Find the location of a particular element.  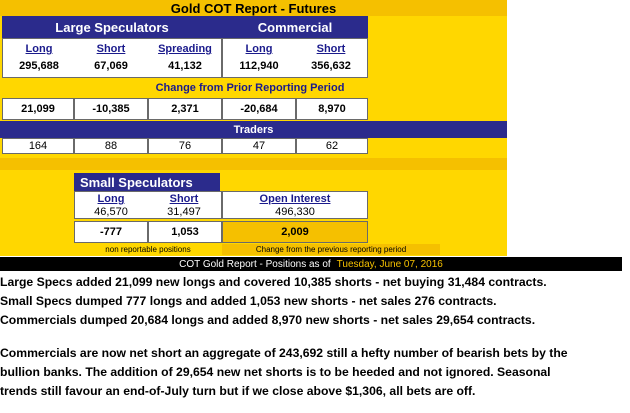

open-interest-box is located at coordinates (295, 205).